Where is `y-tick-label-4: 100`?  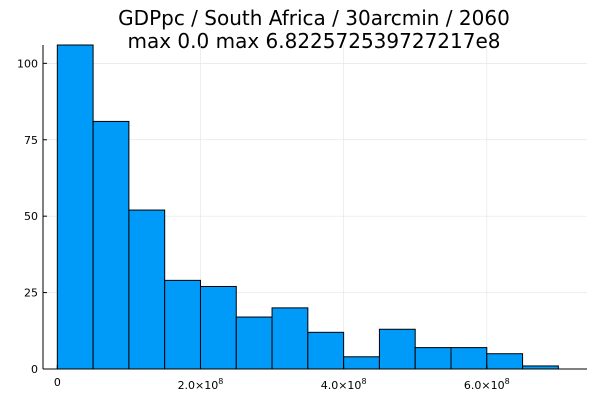 y-tick-label-4: 100 is located at coordinates (27, 63).